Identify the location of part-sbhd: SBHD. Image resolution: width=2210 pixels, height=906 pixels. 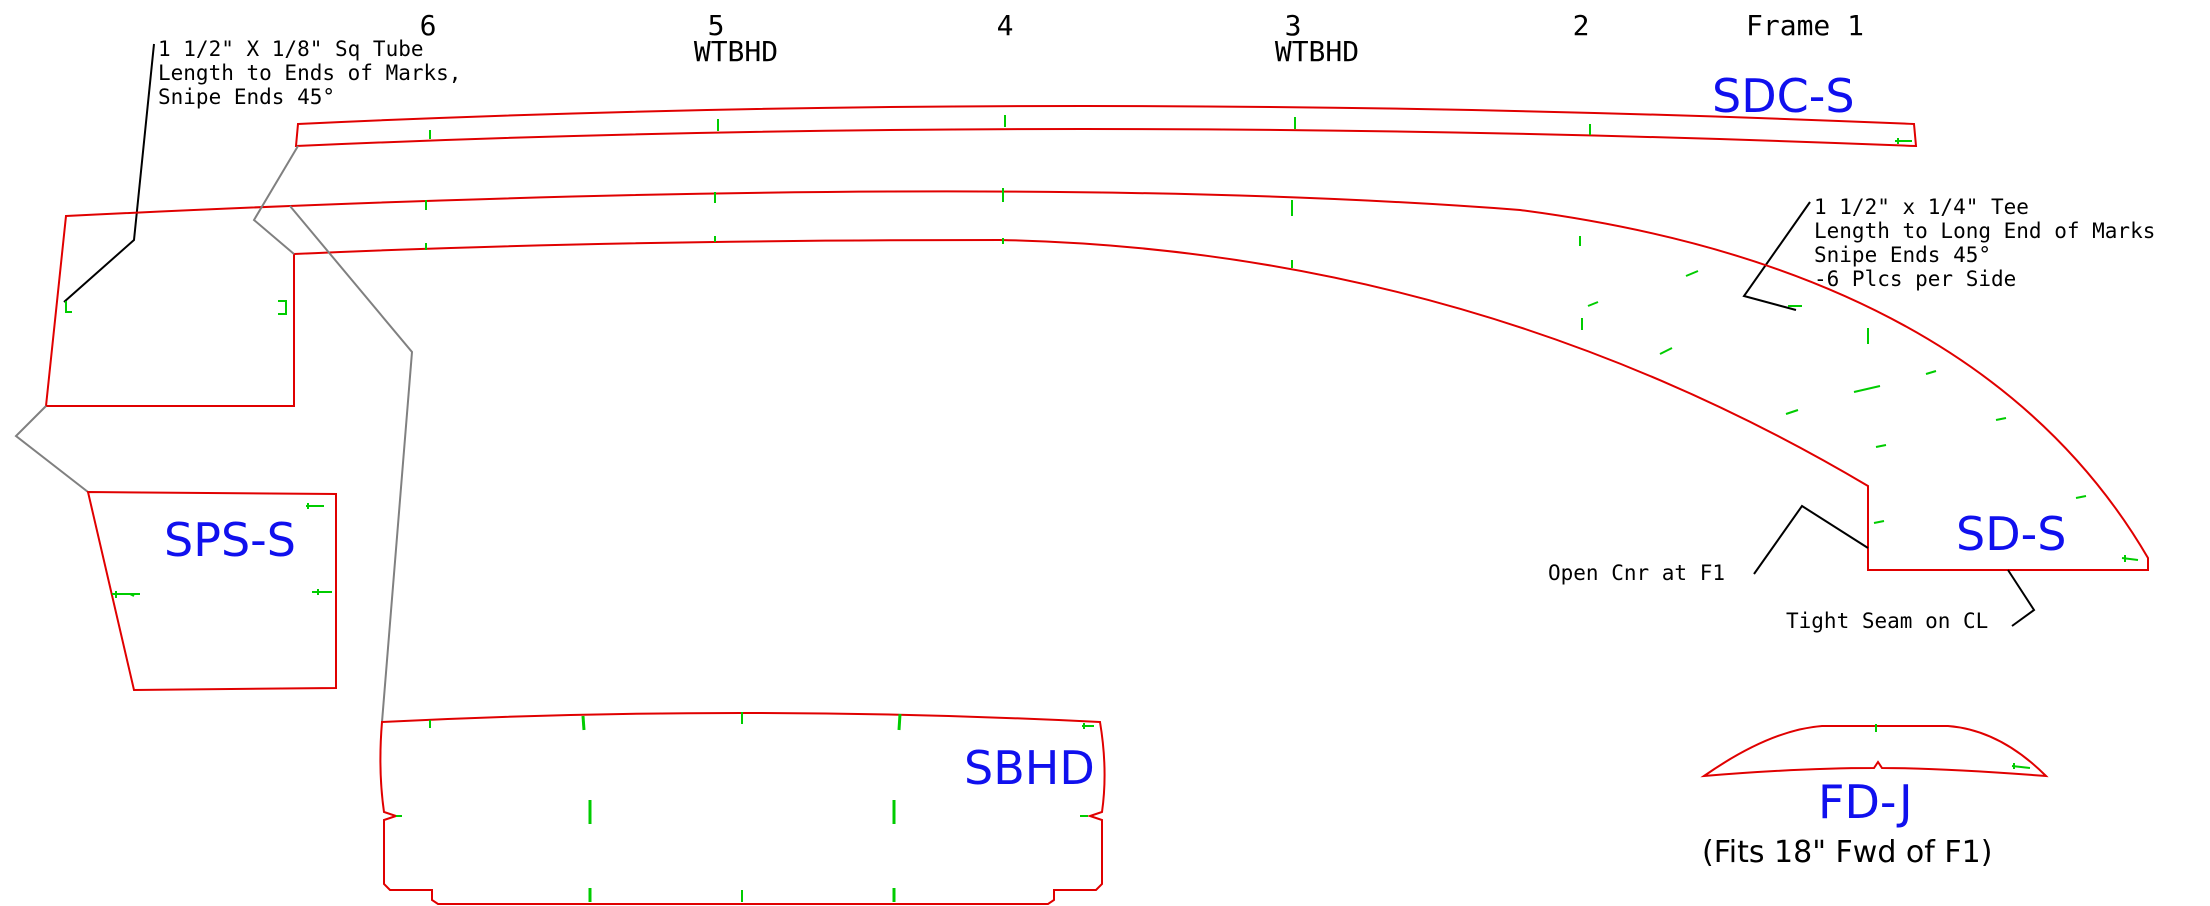
(742, 808).